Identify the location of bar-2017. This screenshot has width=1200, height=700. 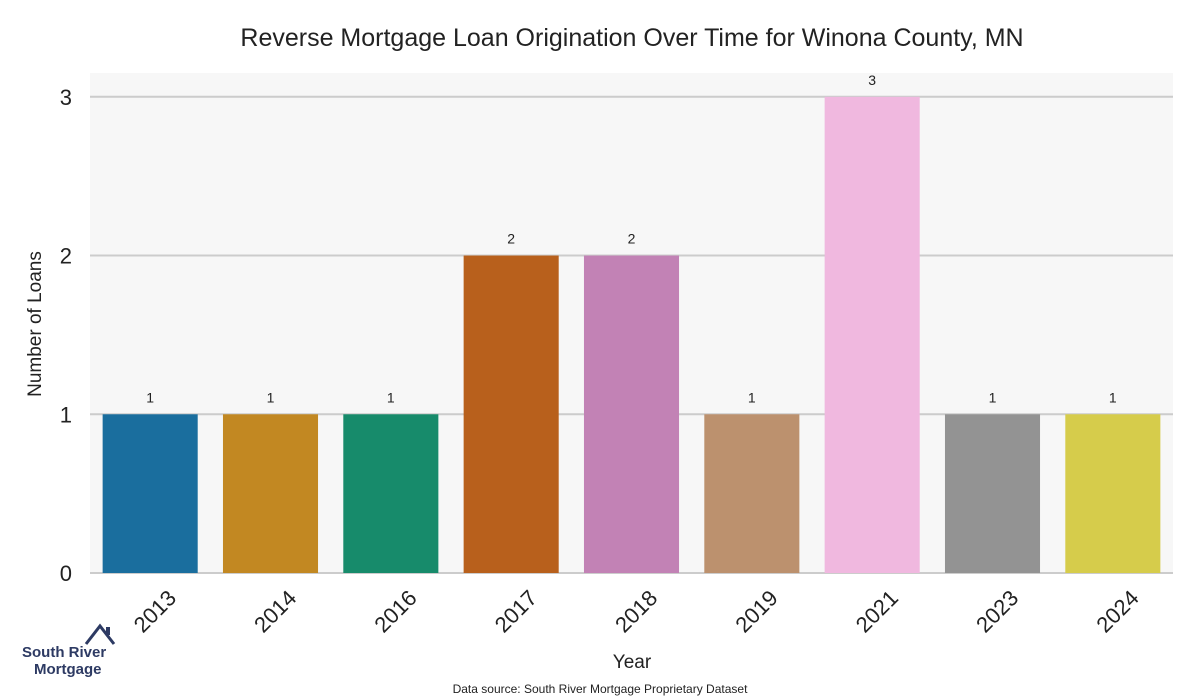
(511, 414).